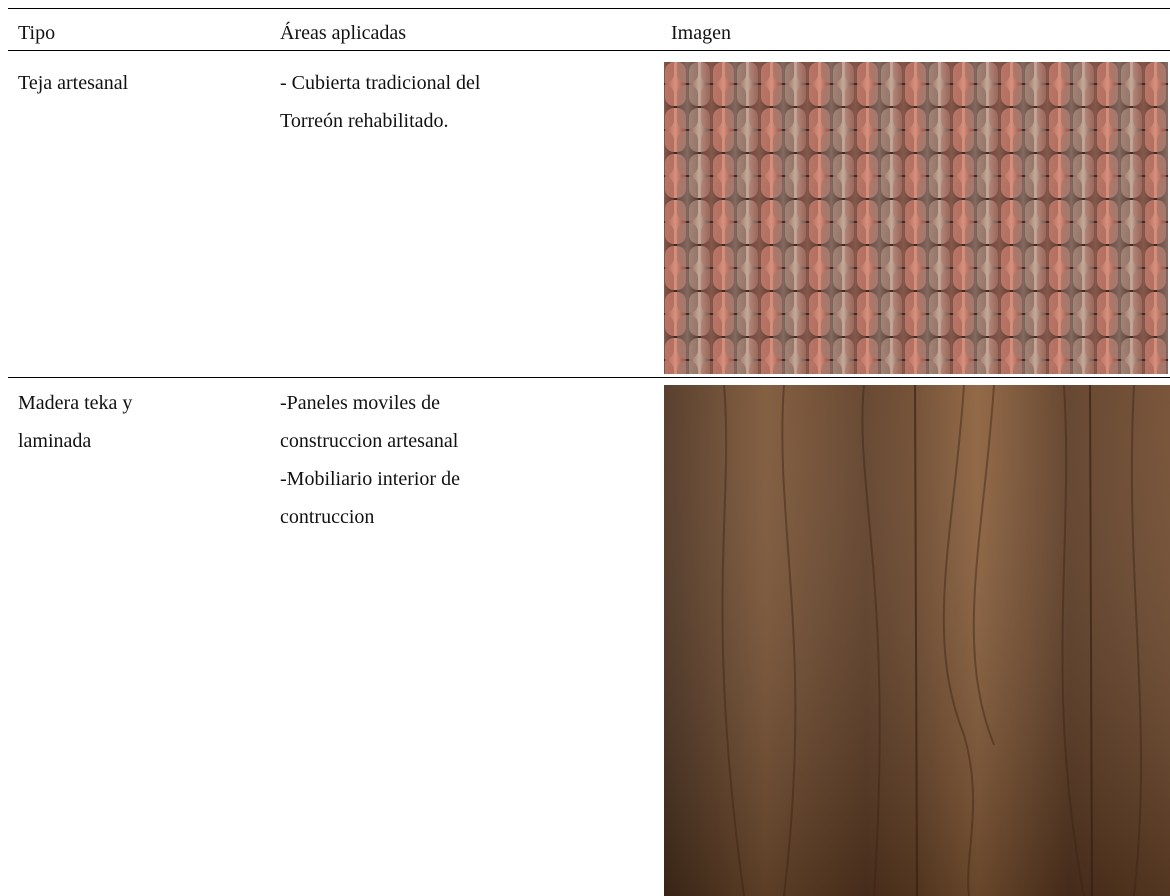 The image size is (1170, 896). What do you see at coordinates (369, 441) in the screenshot?
I see `cell-text-line: construccion artesanal` at bounding box center [369, 441].